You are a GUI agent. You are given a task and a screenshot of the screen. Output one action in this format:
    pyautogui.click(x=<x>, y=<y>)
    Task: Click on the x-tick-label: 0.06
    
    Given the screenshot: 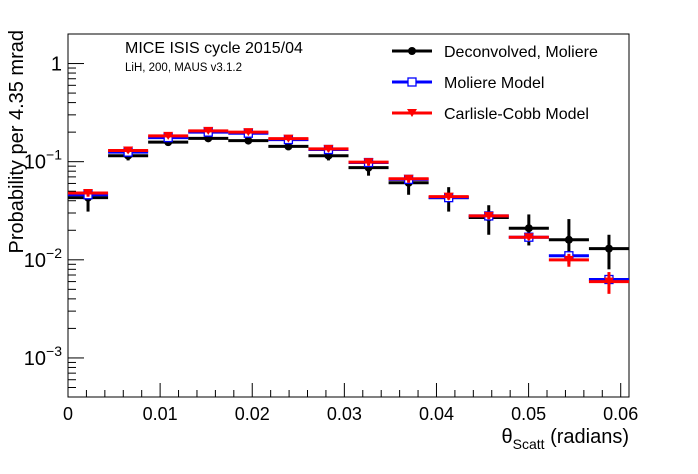 What is the action you would take?
    pyautogui.click(x=620, y=414)
    